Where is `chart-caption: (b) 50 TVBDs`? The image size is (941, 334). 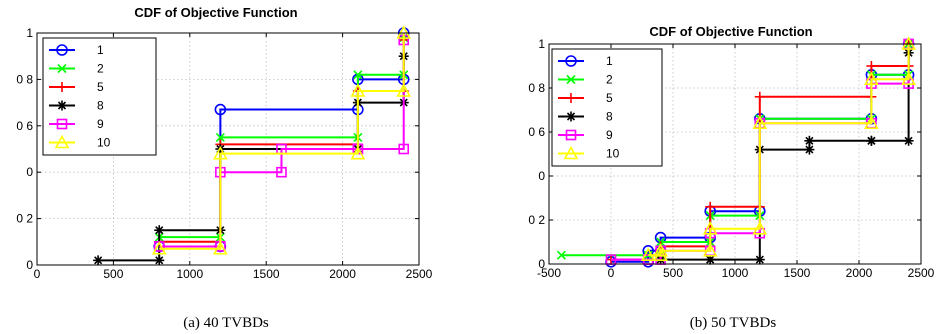
chart-caption: (b) 50 TVBDs is located at coordinates (733, 323).